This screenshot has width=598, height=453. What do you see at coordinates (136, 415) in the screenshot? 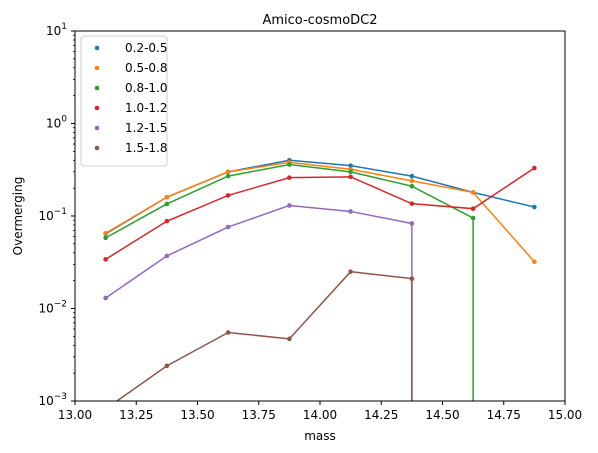
I see `x-tick-label: 13.25` at bounding box center [136, 415].